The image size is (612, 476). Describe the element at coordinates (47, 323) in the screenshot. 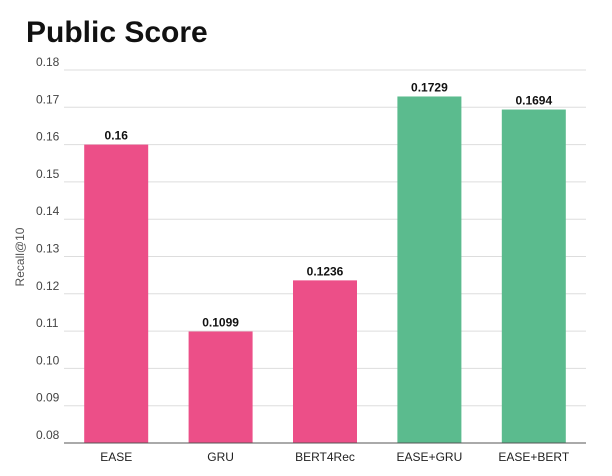

I see `y-tick-label: 0.11` at that location.